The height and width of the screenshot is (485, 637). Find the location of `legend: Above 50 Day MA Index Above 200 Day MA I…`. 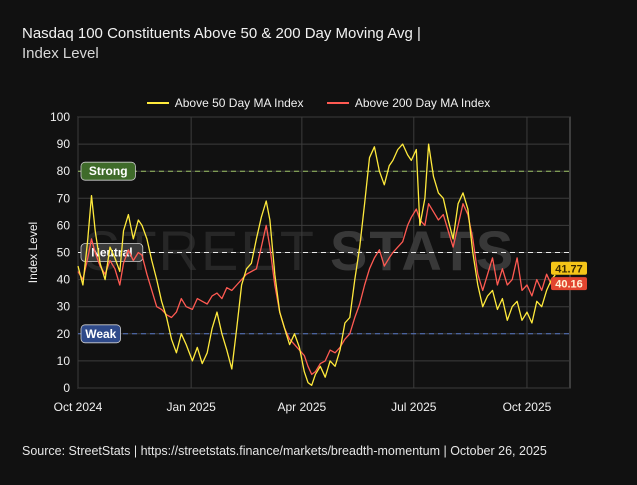

legend: Above 50 Day MA Index Above 200 Day MA I… is located at coordinates (318, 101).